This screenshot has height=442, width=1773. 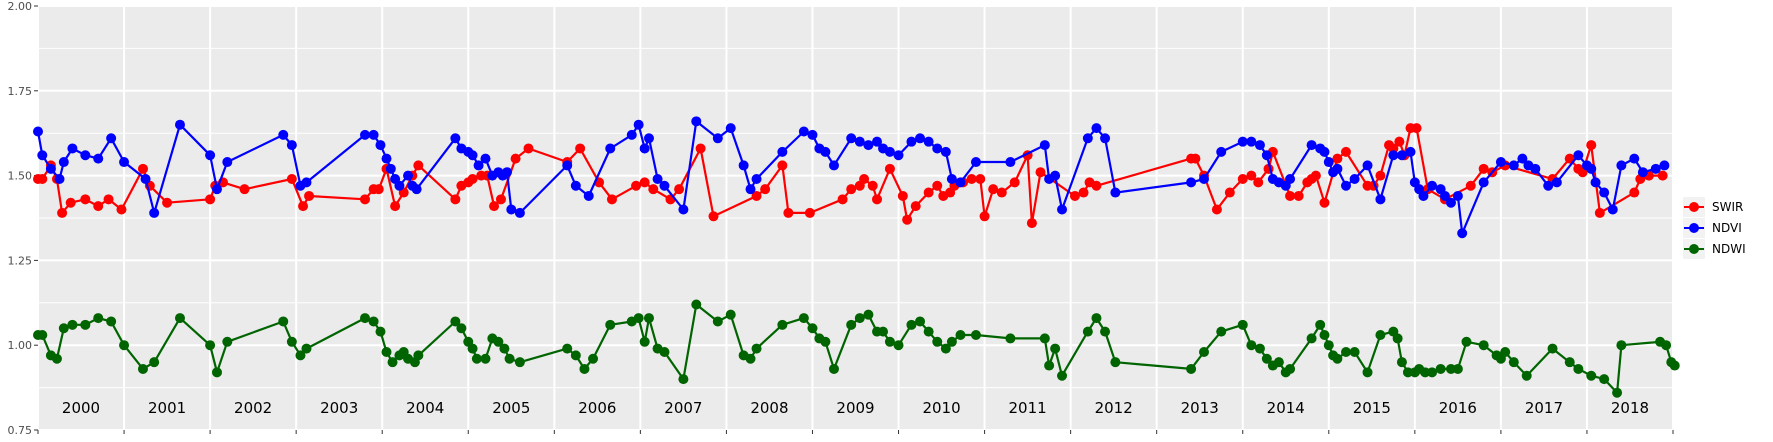 I want to click on year-label: 2008, so click(x=769, y=408).